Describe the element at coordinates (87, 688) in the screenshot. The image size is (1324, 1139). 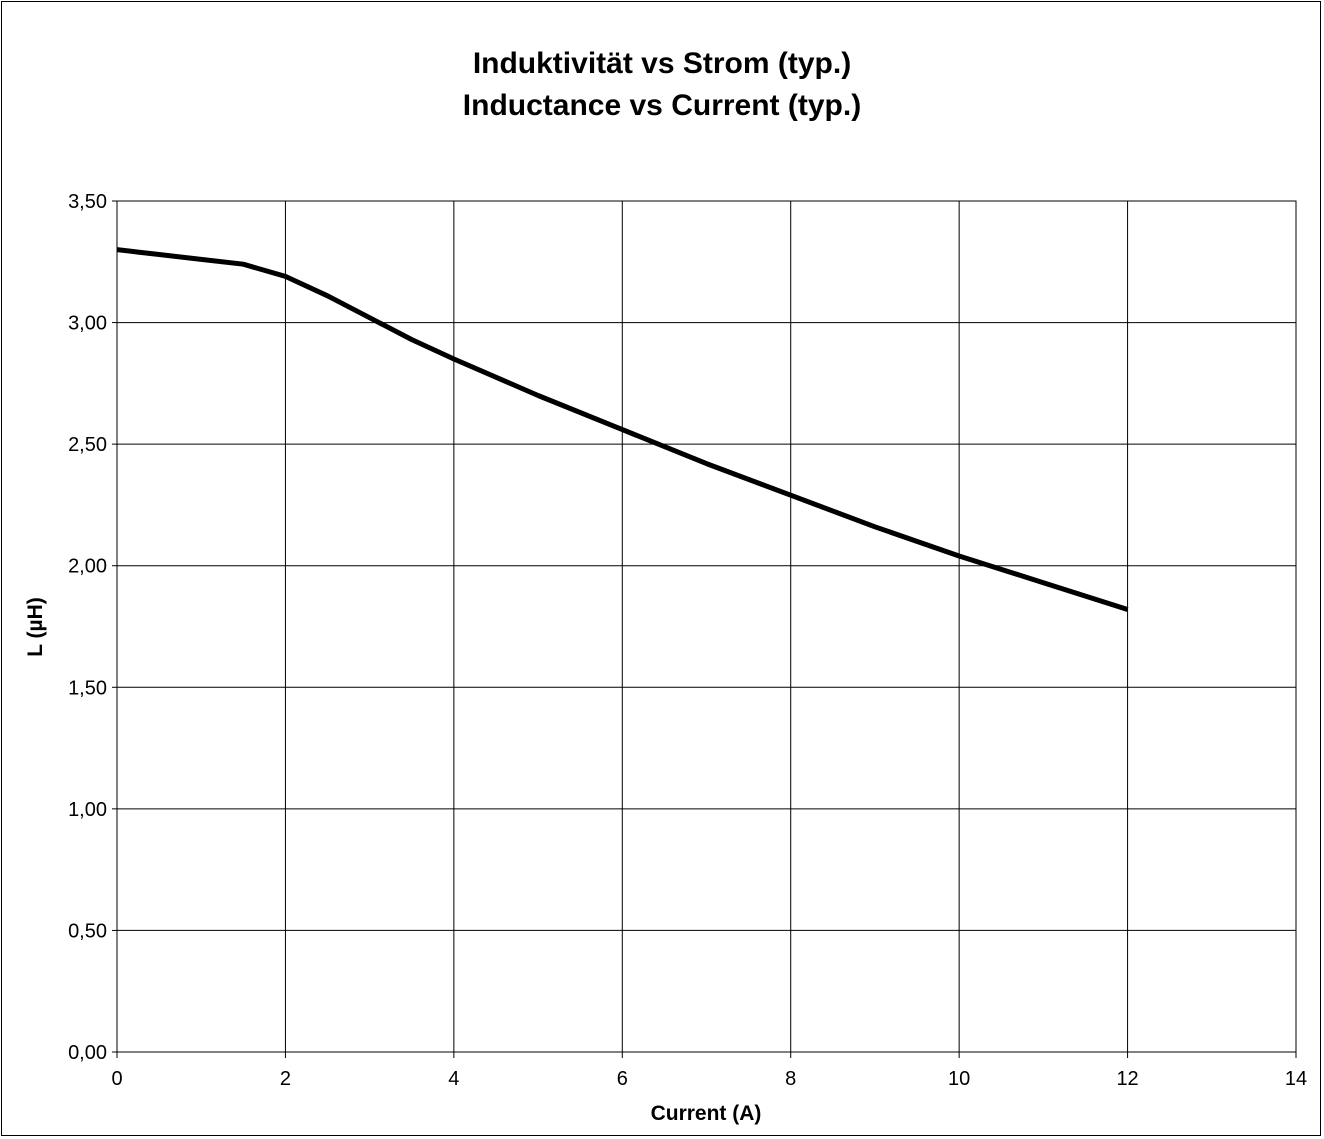
I see `y-tick-label: 1,50` at that location.